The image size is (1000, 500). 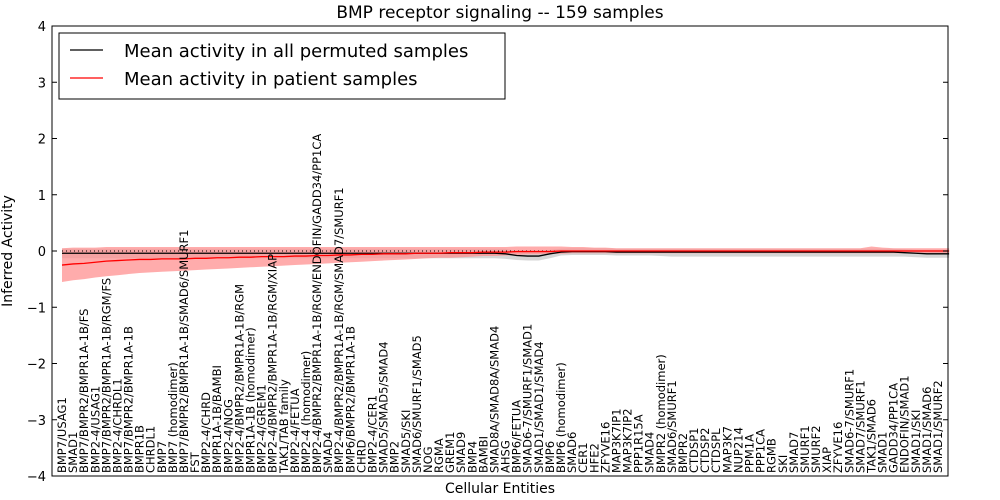 I want to click on x-category-label: GADD34/PP1CA, so click(x=894, y=428).